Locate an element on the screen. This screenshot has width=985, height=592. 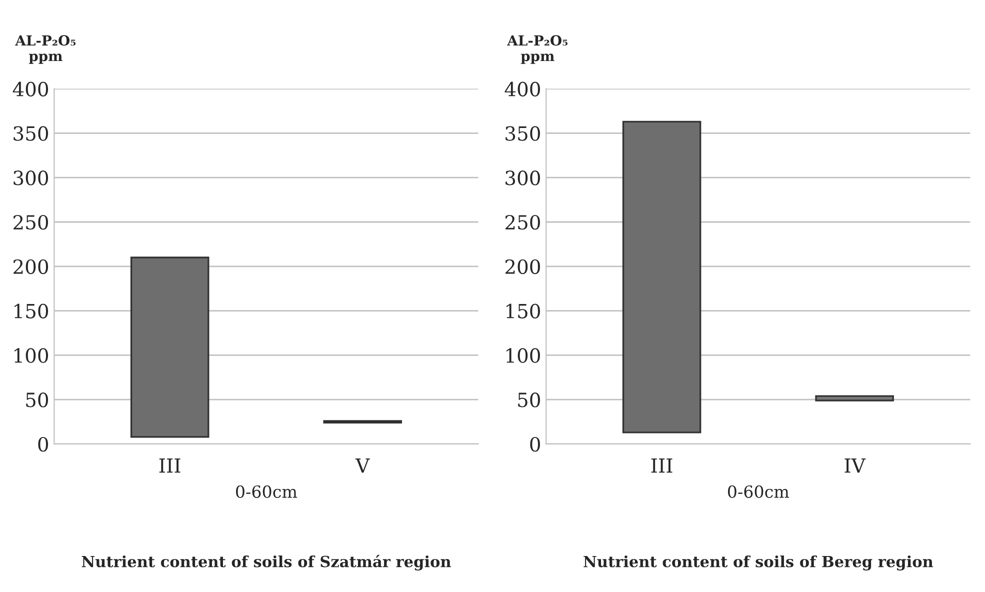
x-tick-label: IV is located at coordinates (855, 465).